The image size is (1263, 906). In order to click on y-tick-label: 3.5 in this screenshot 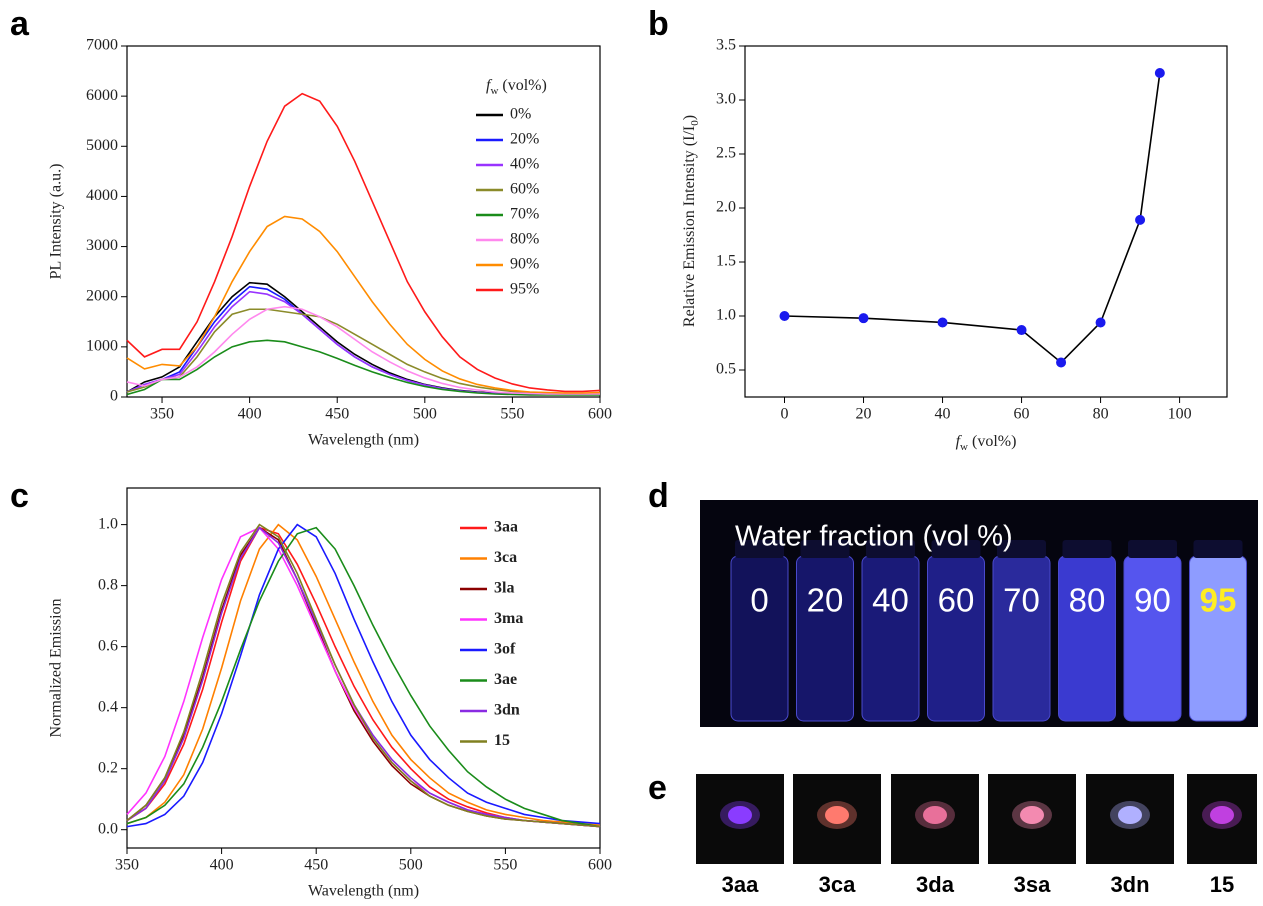, I will do `click(726, 45)`.